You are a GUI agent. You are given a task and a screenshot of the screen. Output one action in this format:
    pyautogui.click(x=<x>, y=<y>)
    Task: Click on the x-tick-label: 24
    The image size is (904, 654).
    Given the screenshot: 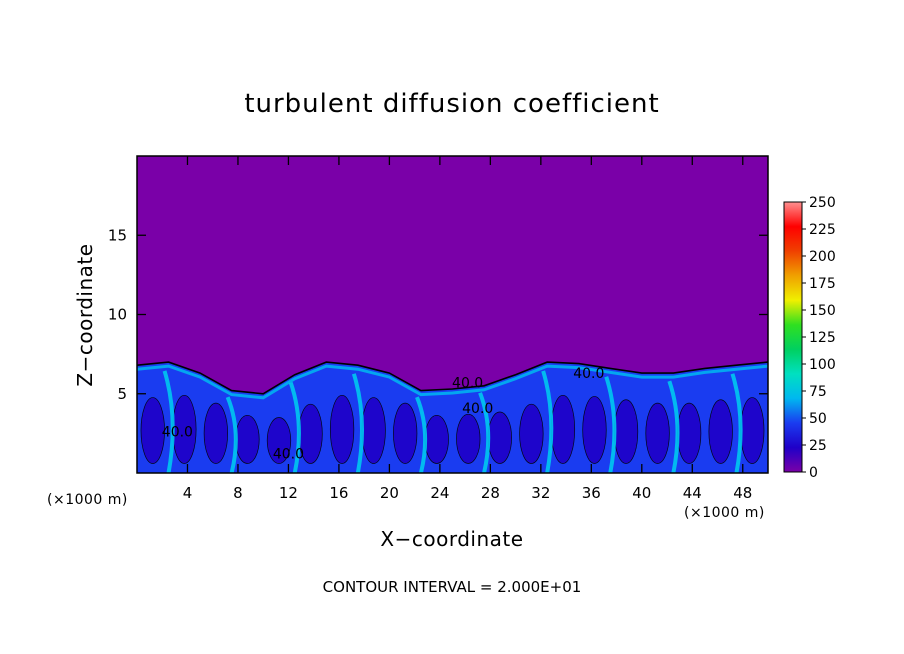 What is the action you would take?
    pyautogui.click(x=439, y=493)
    